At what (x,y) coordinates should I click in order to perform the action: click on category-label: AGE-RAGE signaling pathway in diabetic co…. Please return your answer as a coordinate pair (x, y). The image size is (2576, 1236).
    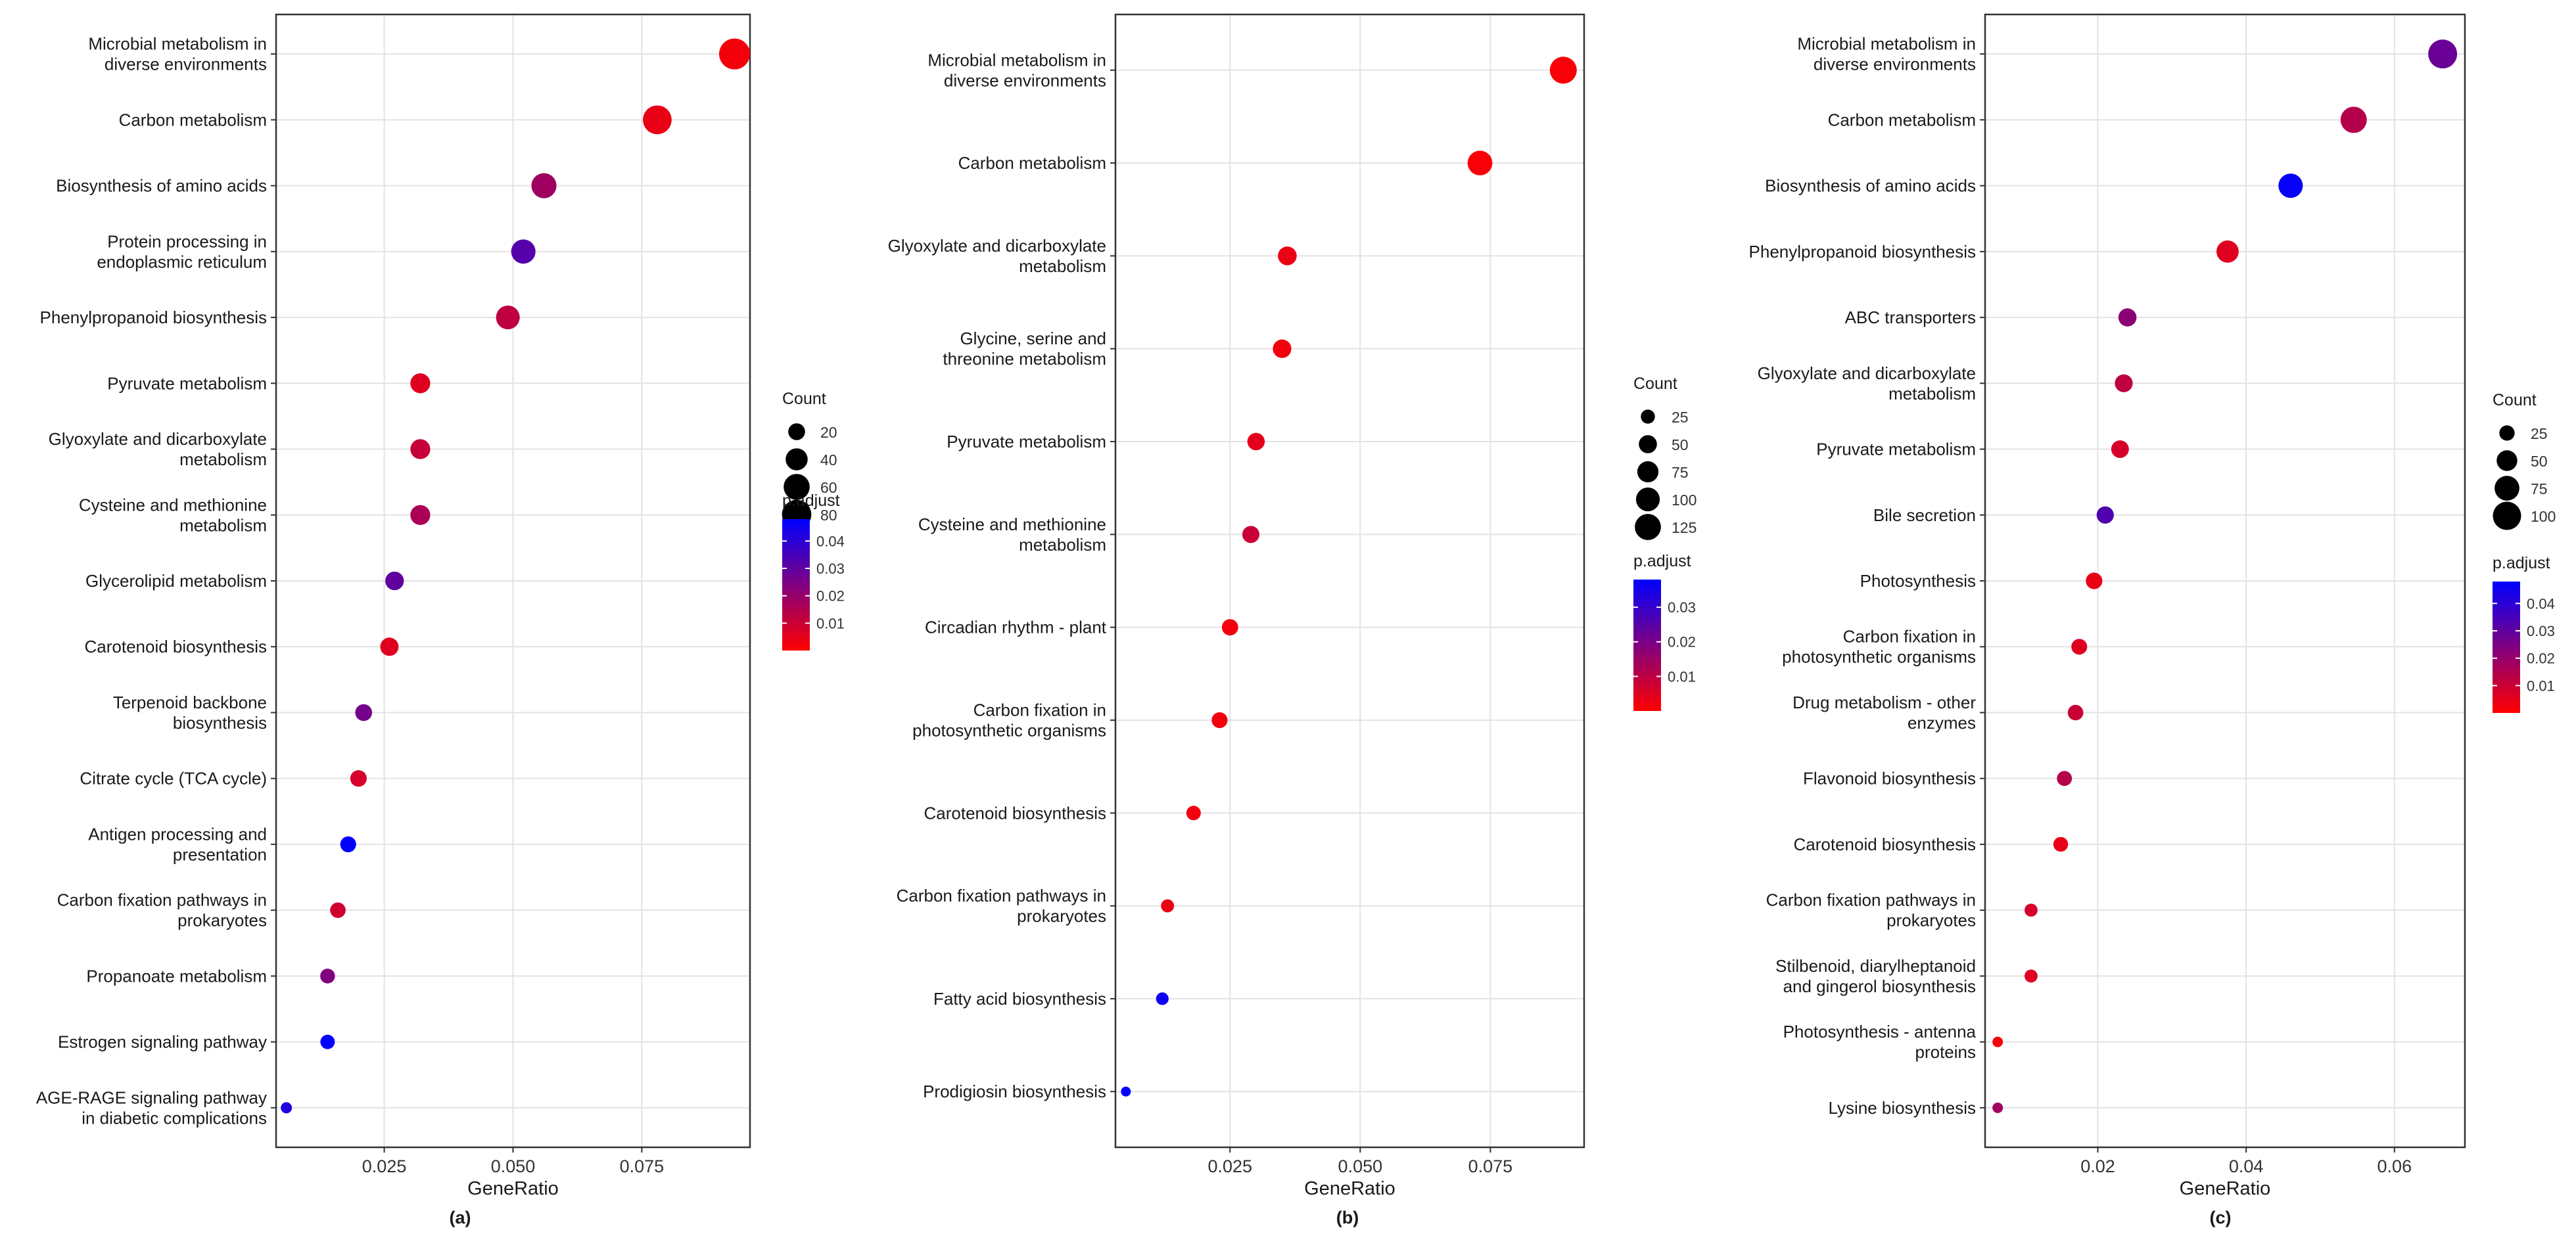
    Looking at the image, I should click on (151, 1108).